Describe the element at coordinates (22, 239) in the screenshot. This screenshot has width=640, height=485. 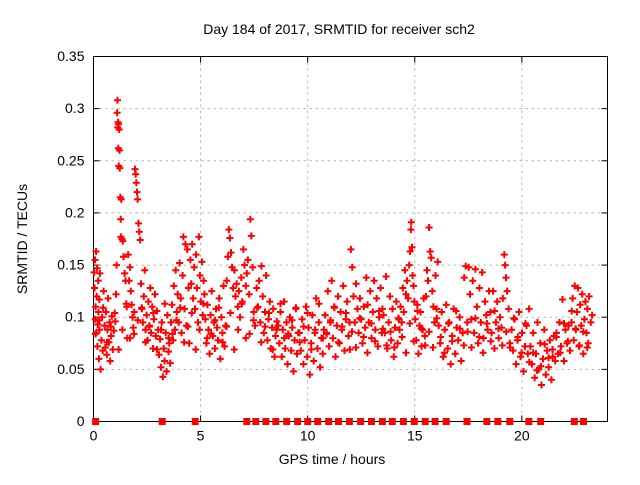
I see `y-axis-label: SRMTID / TECUs` at that location.